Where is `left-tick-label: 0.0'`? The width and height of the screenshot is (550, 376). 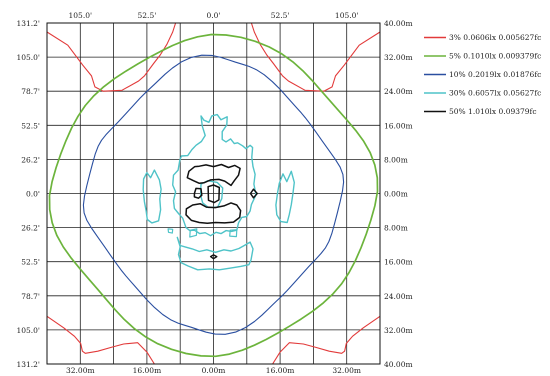
left-tick-label: 0.0' is located at coordinates (33, 194).